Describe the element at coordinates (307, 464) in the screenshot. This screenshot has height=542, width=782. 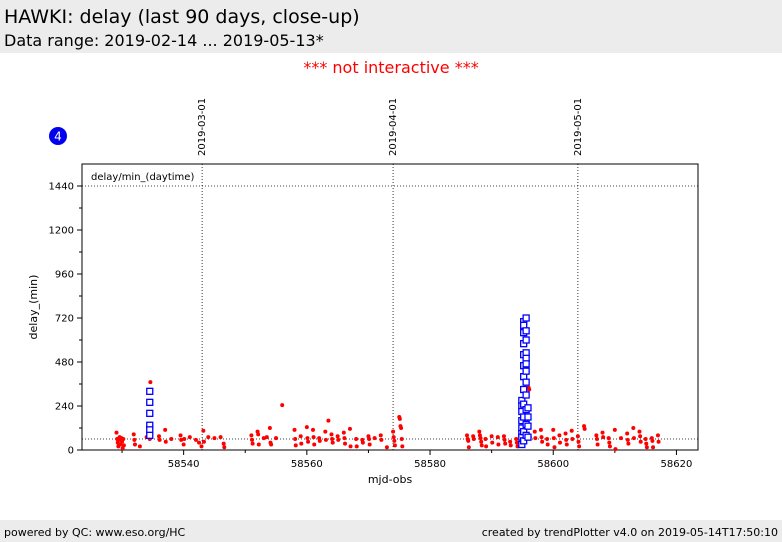
I see `x-tick-label: 58560` at that location.